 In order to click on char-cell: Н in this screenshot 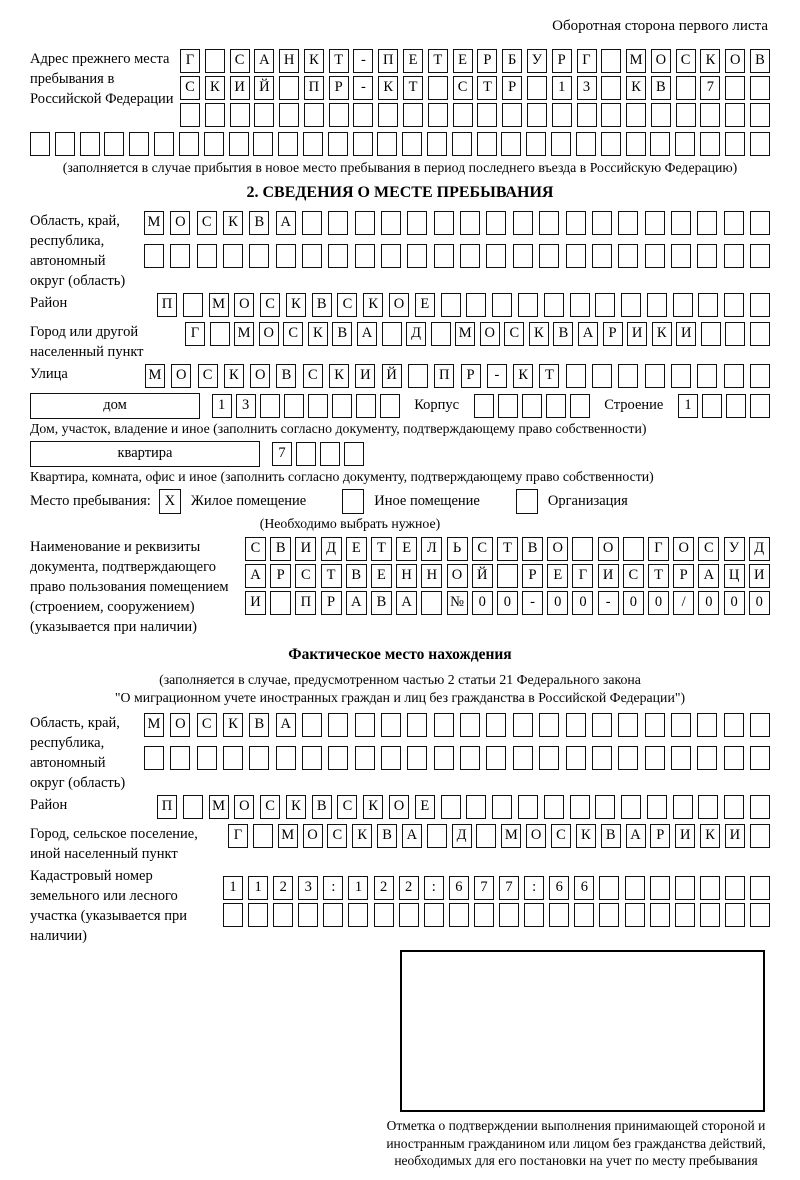, I will do `click(289, 61)`.